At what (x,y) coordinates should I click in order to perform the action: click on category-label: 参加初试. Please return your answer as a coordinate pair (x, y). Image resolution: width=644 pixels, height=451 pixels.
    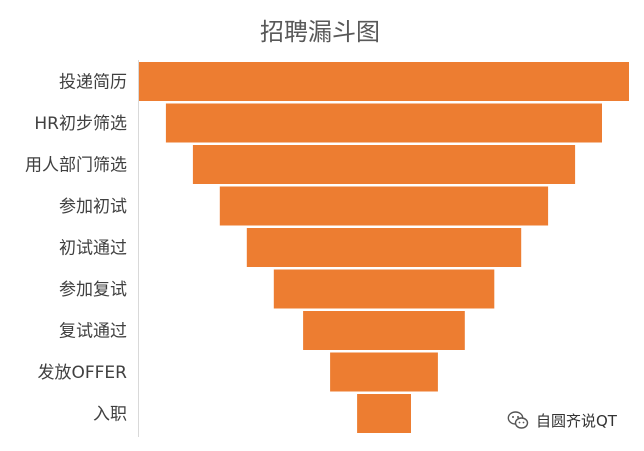
    Looking at the image, I should click on (93, 207).